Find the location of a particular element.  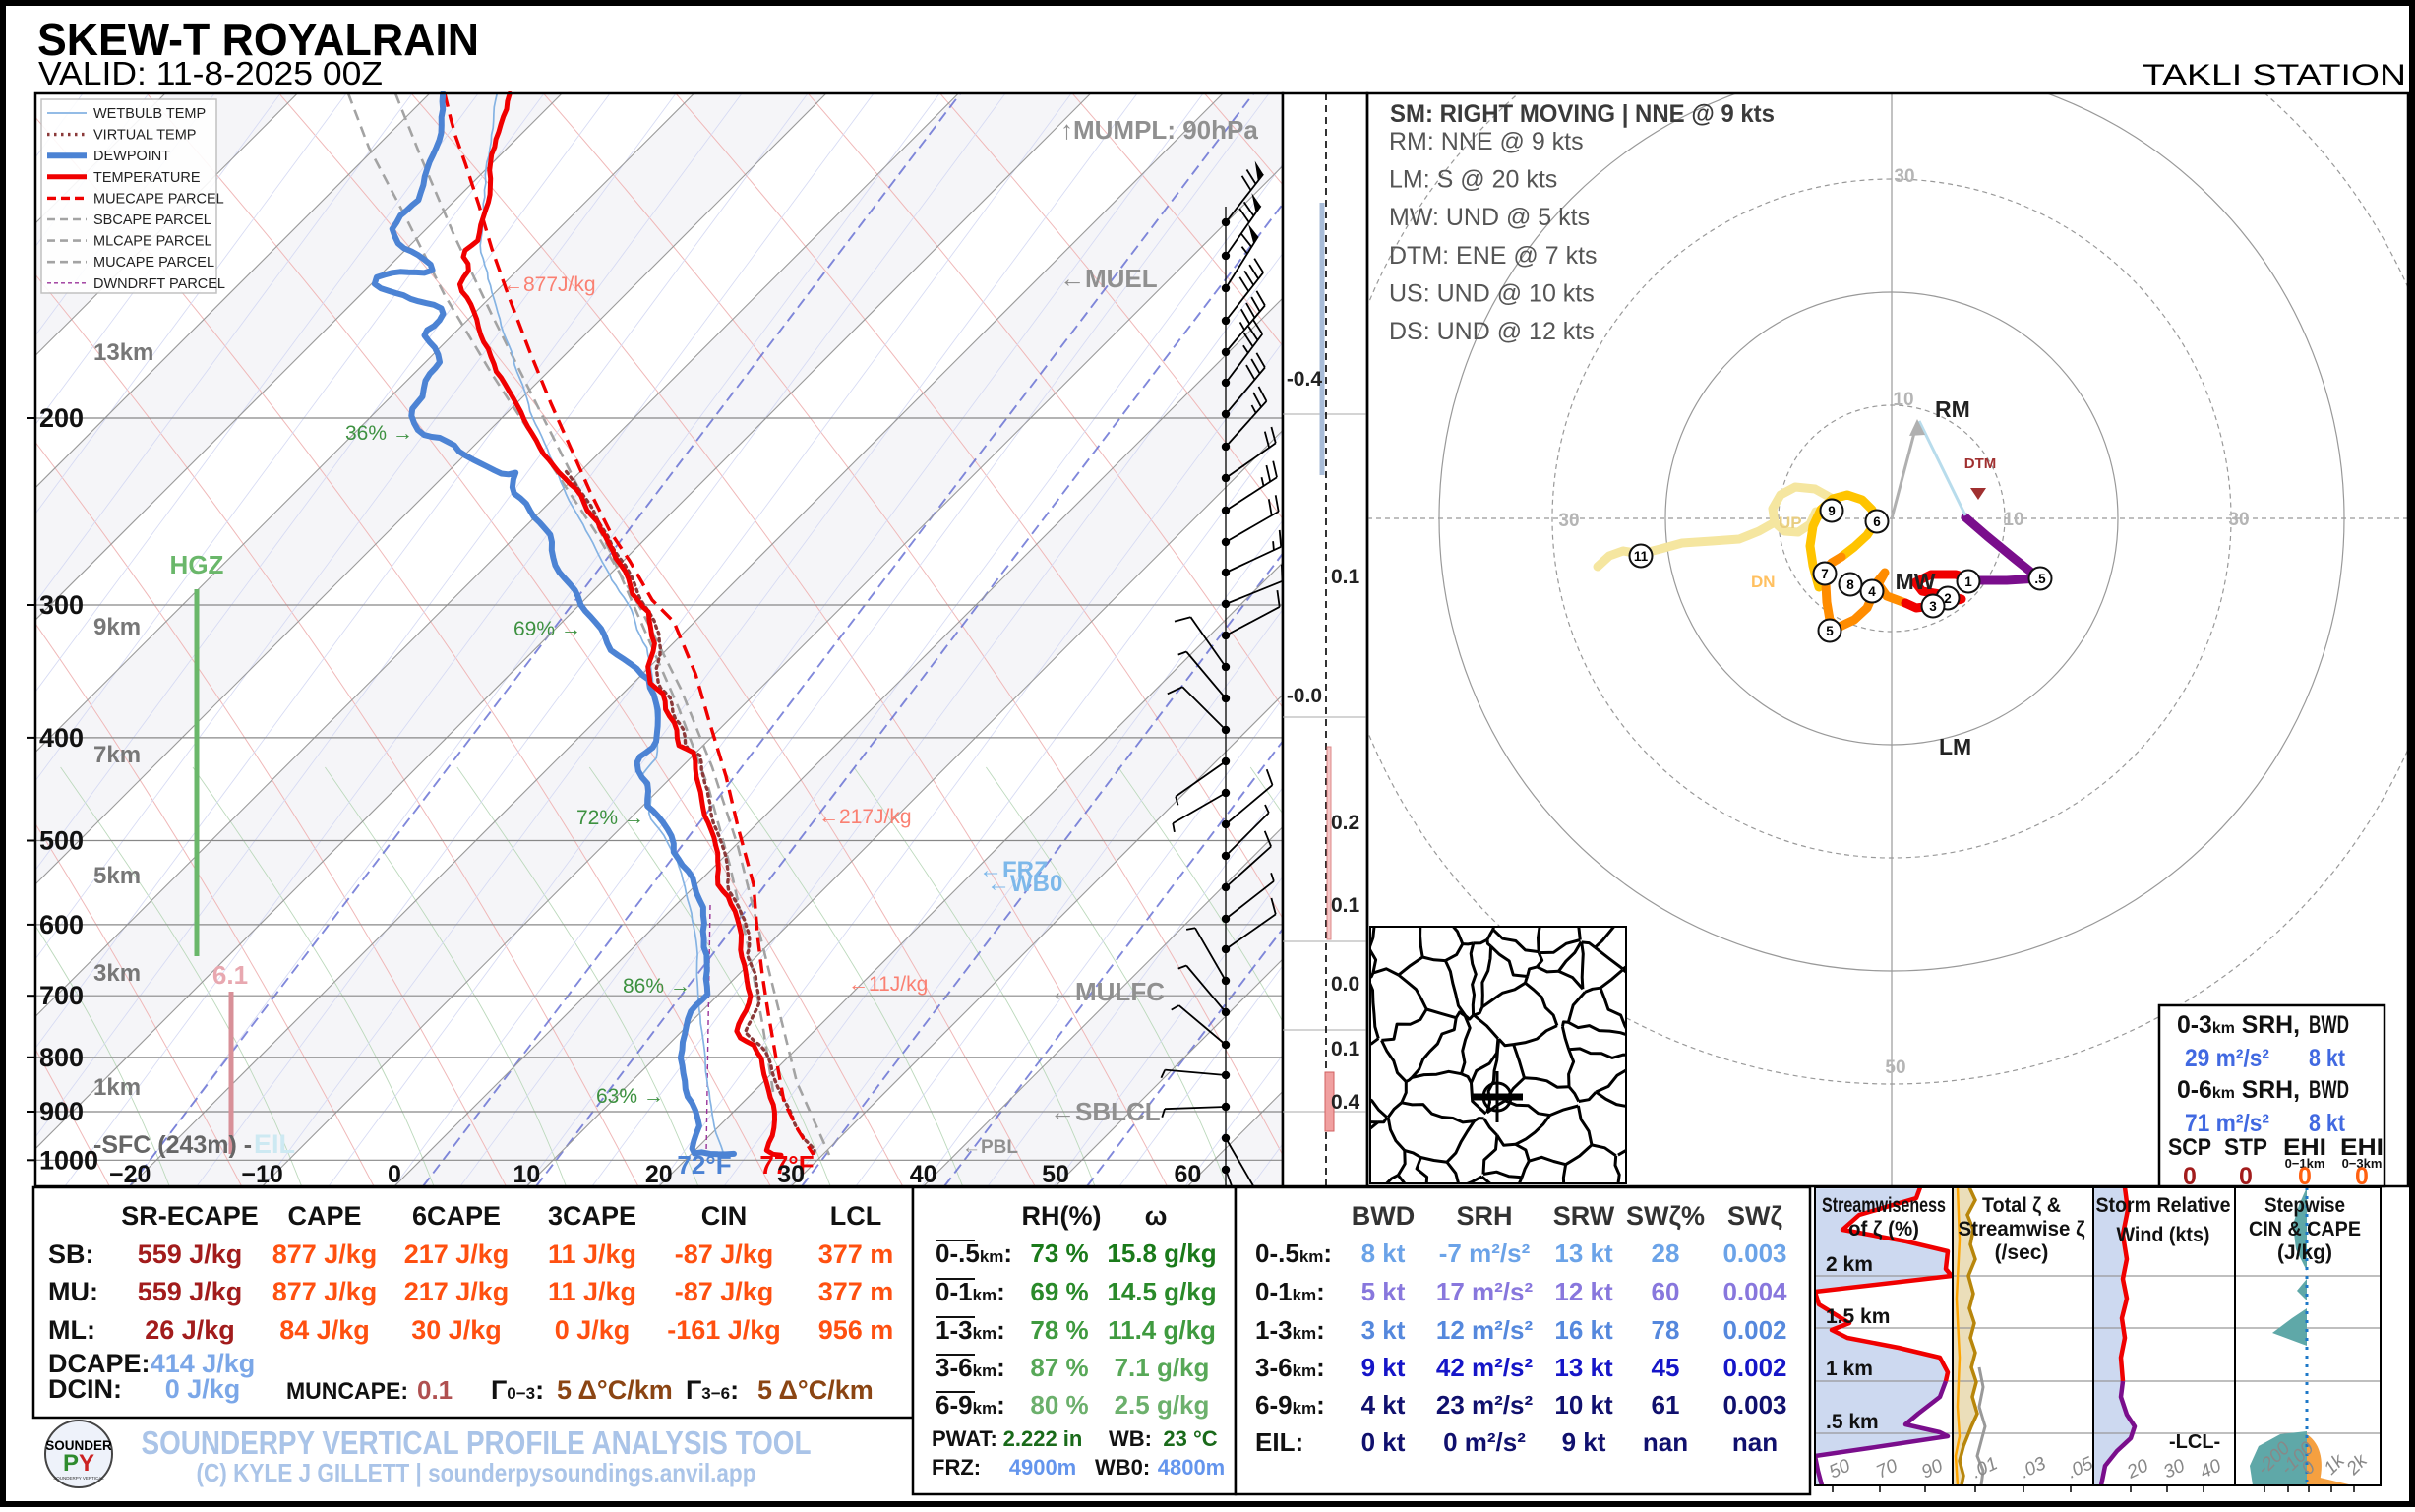

svg-text: SKEW-T ROYALRAIN is located at coordinates (258, 40).